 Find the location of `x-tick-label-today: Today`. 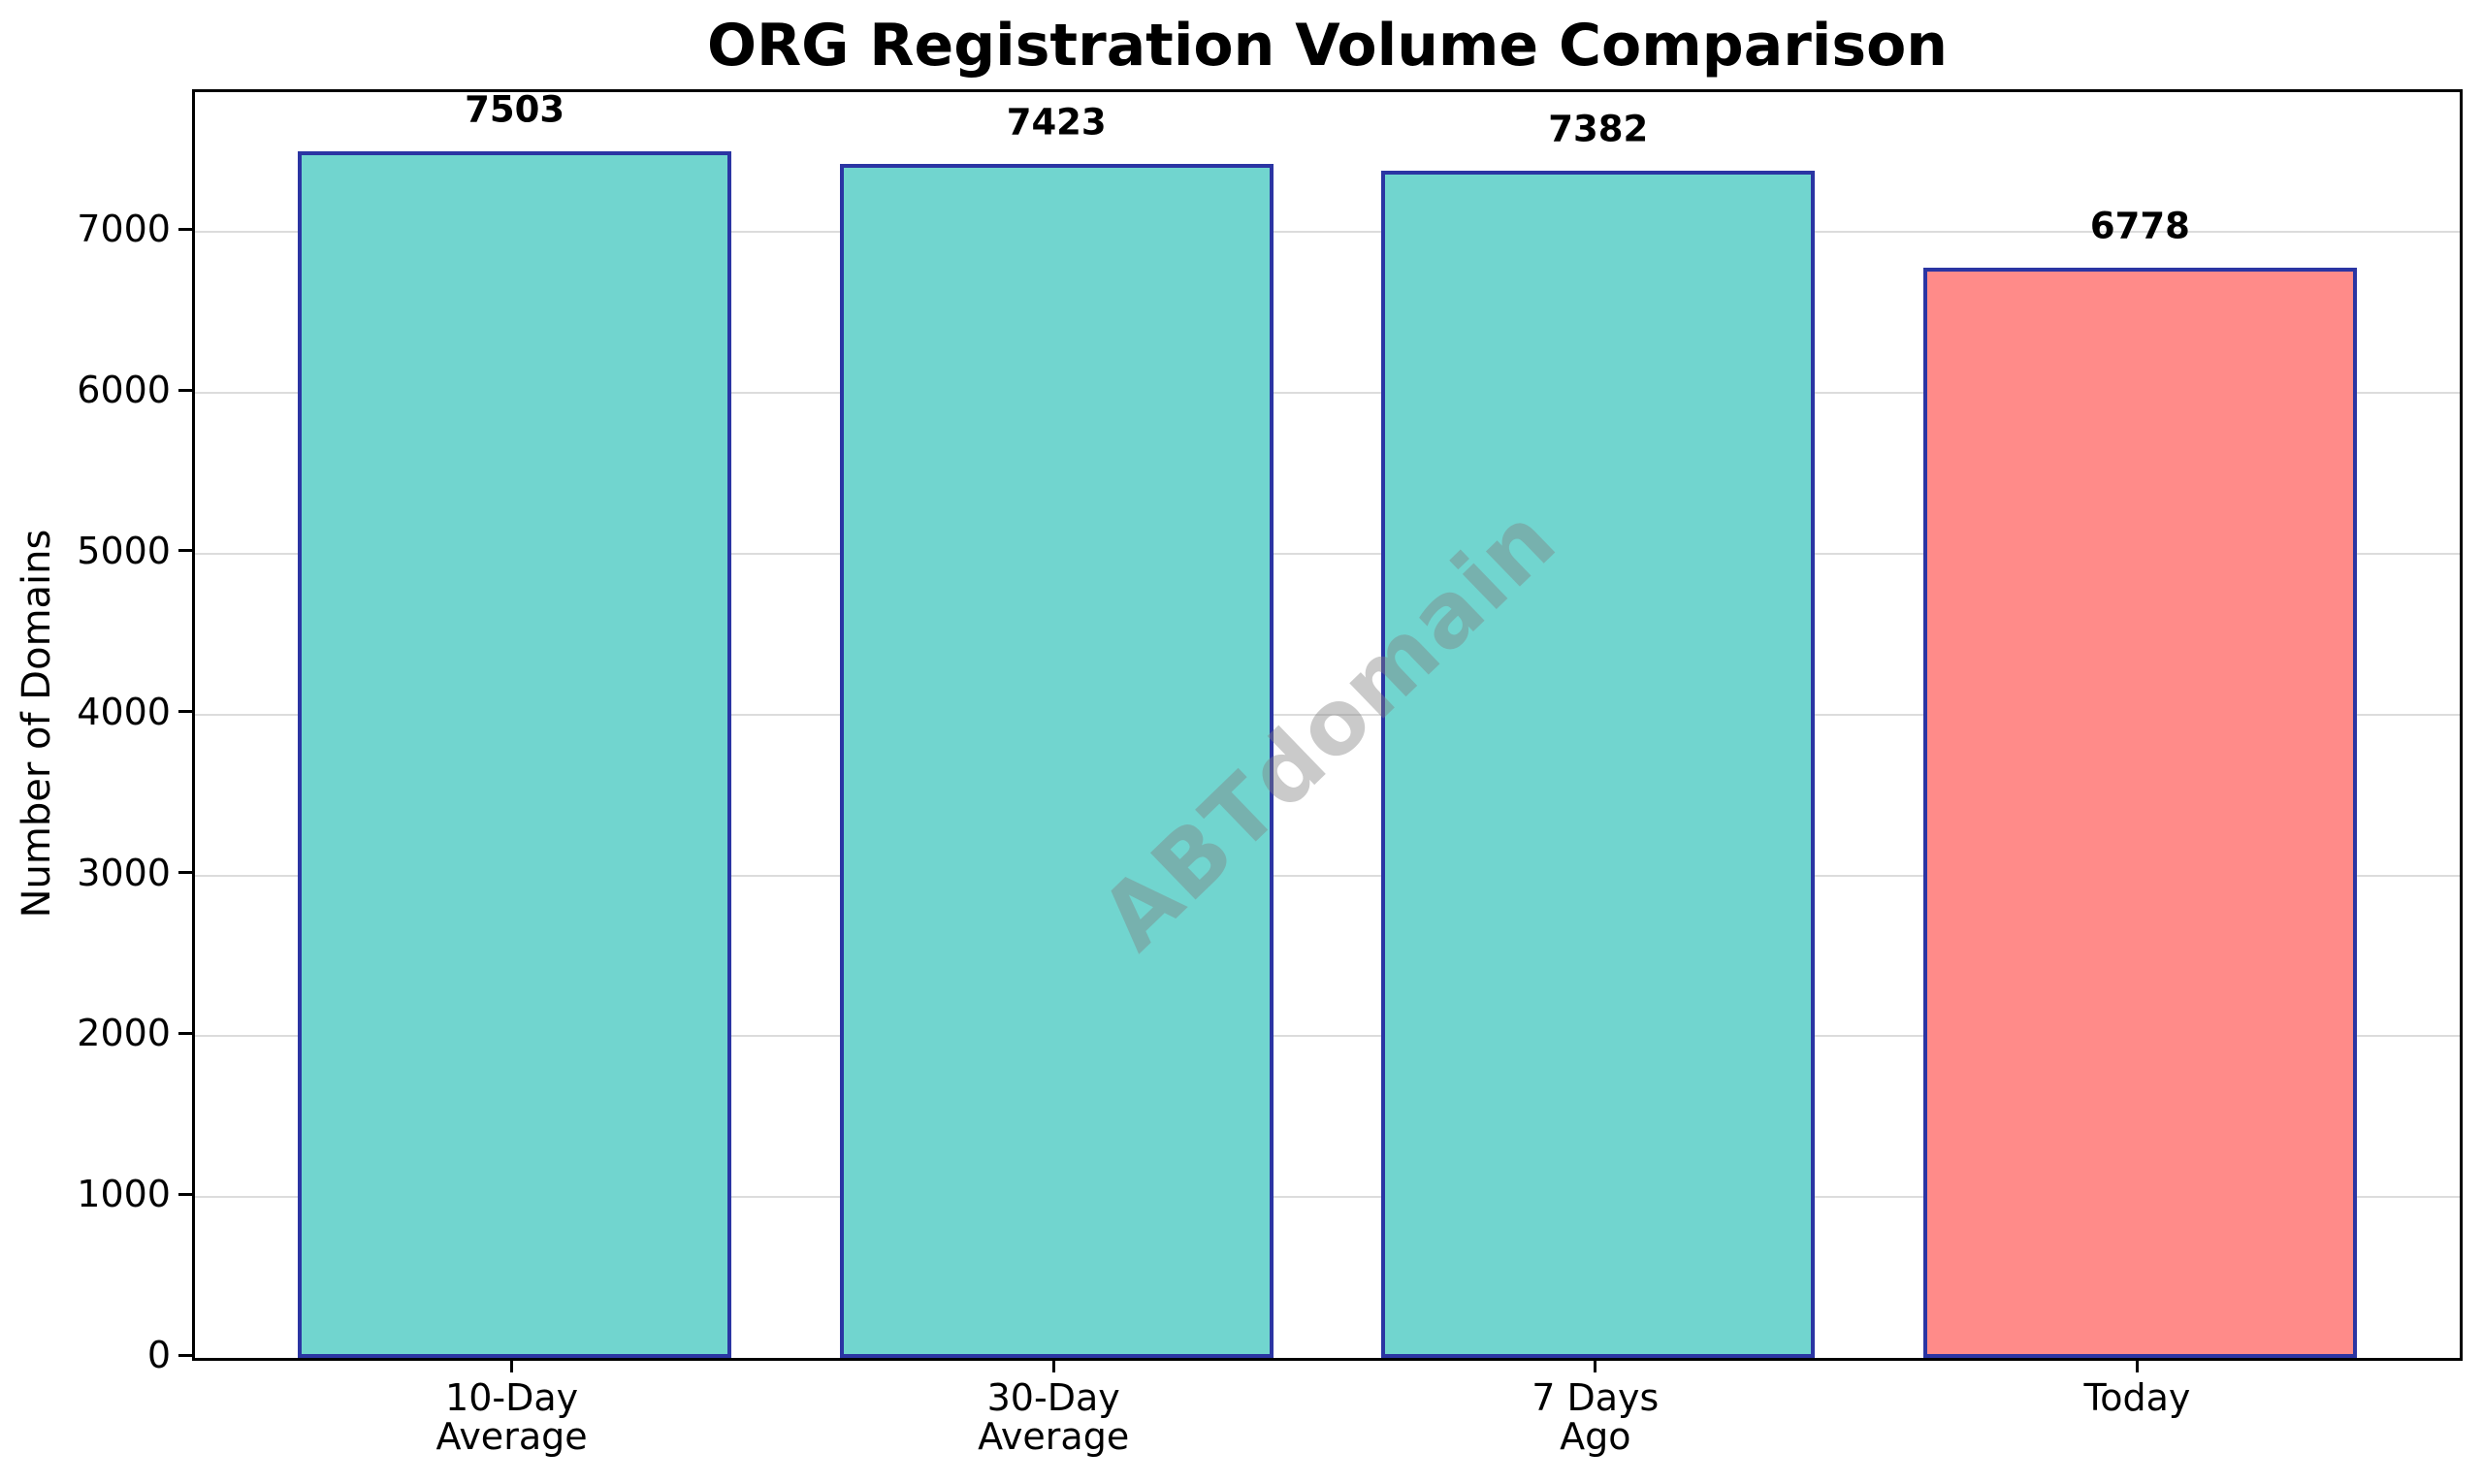

x-tick-label-today: Today is located at coordinates (2137, 1398).